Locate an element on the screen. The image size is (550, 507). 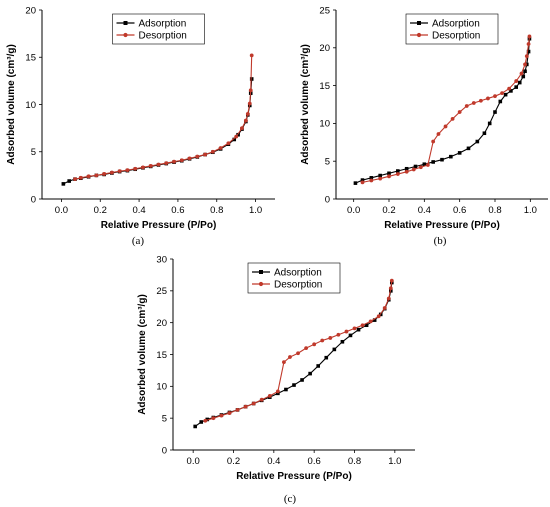
y-tick-label: 5 is located at coordinates (327, 162).